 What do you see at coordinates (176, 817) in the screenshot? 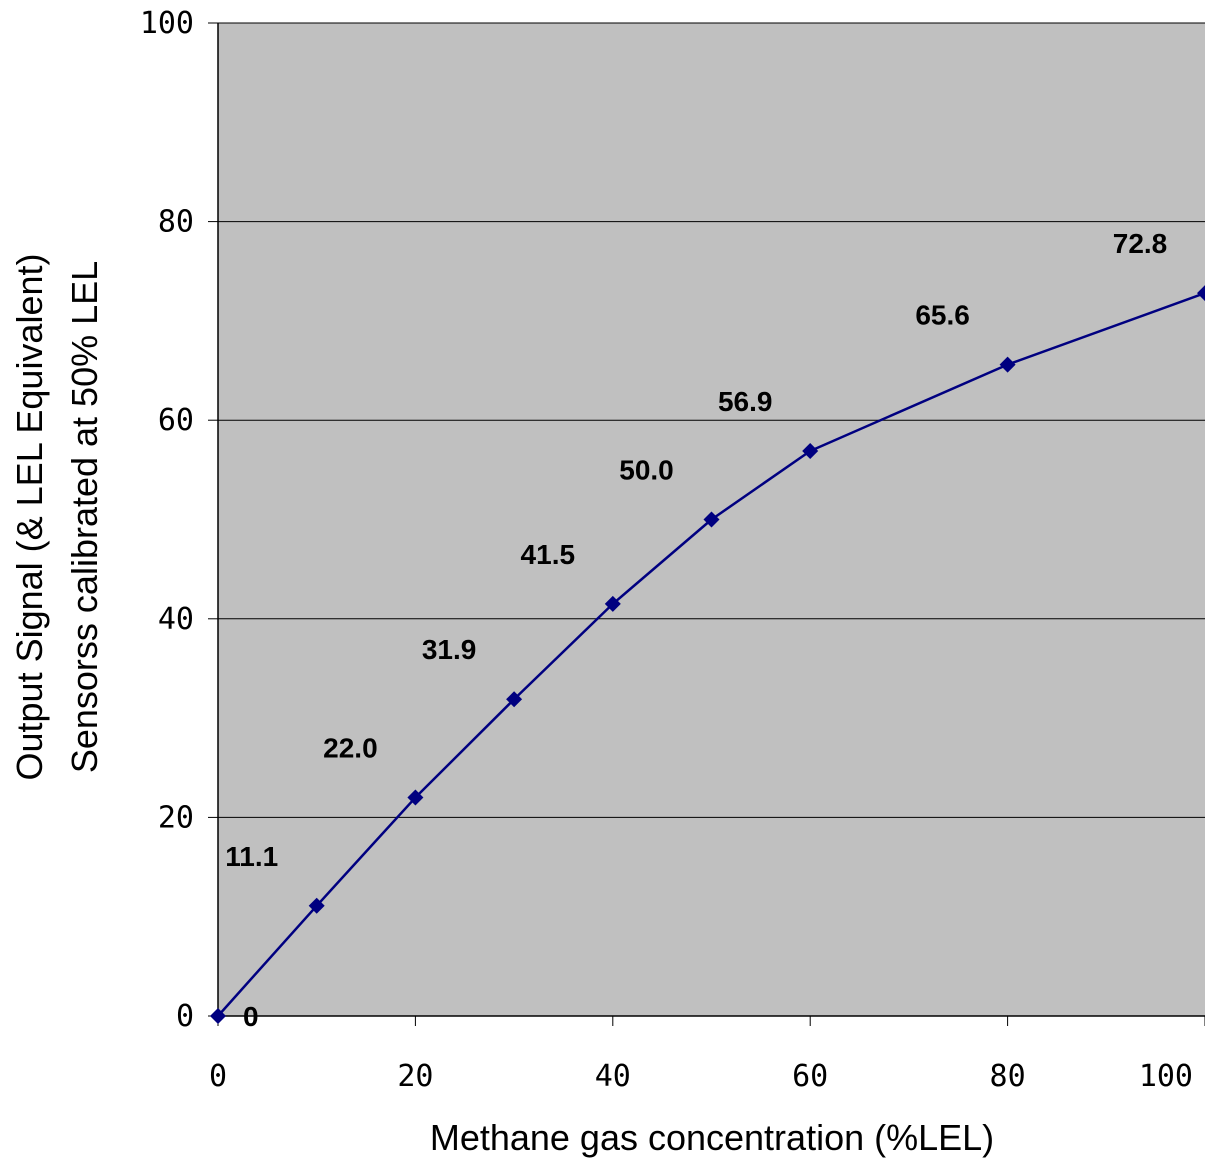
I see `y-tick-label-20: 20` at bounding box center [176, 817].